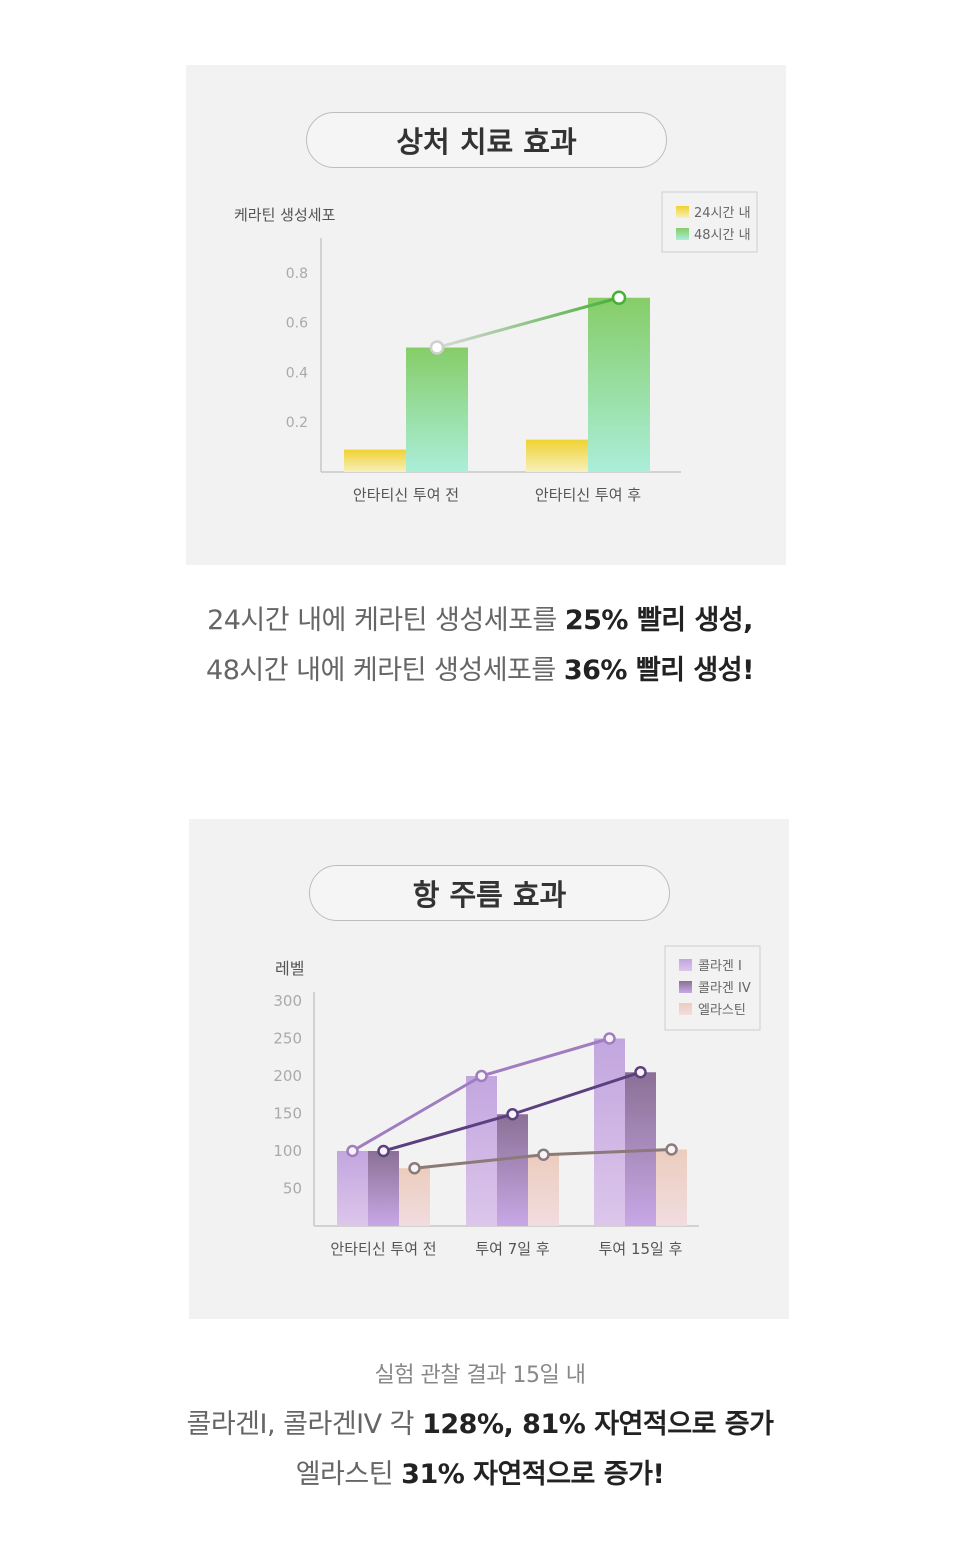 This screenshot has width=960, height=1551. I want to click on caption-subline: 실험 관찰 결과 15일 내, so click(480, 1375).